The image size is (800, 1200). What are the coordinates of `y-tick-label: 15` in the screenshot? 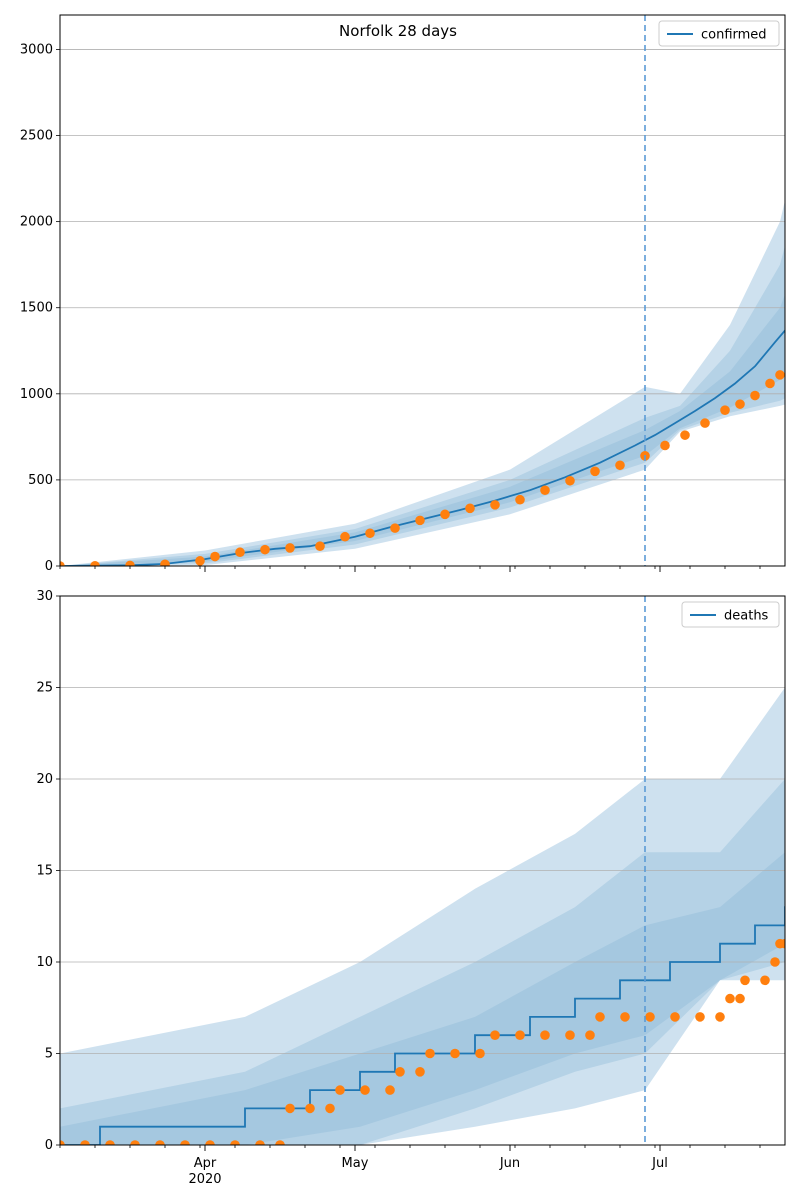 It's located at (44, 871).